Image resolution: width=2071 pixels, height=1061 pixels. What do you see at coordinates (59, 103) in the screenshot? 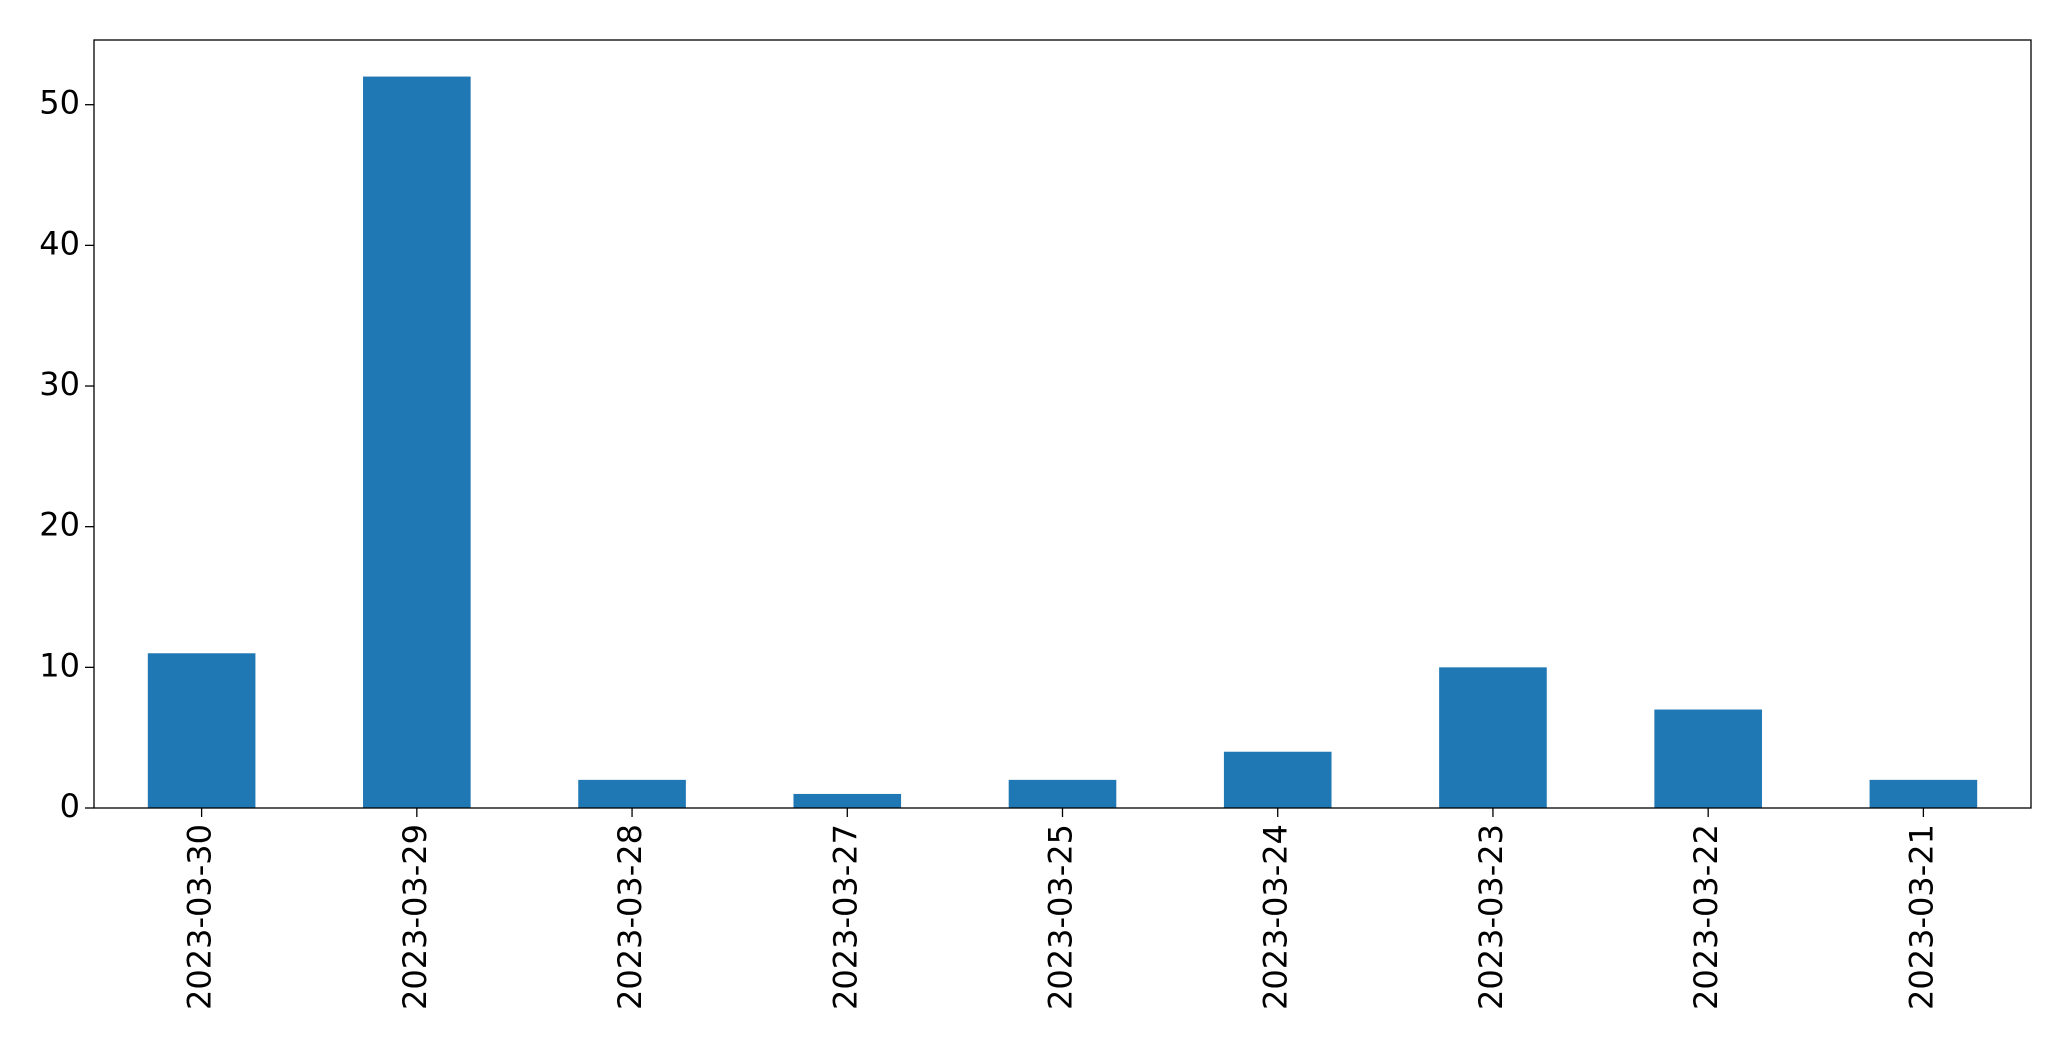
I see `y-tick-label: 50` at bounding box center [59, 103].